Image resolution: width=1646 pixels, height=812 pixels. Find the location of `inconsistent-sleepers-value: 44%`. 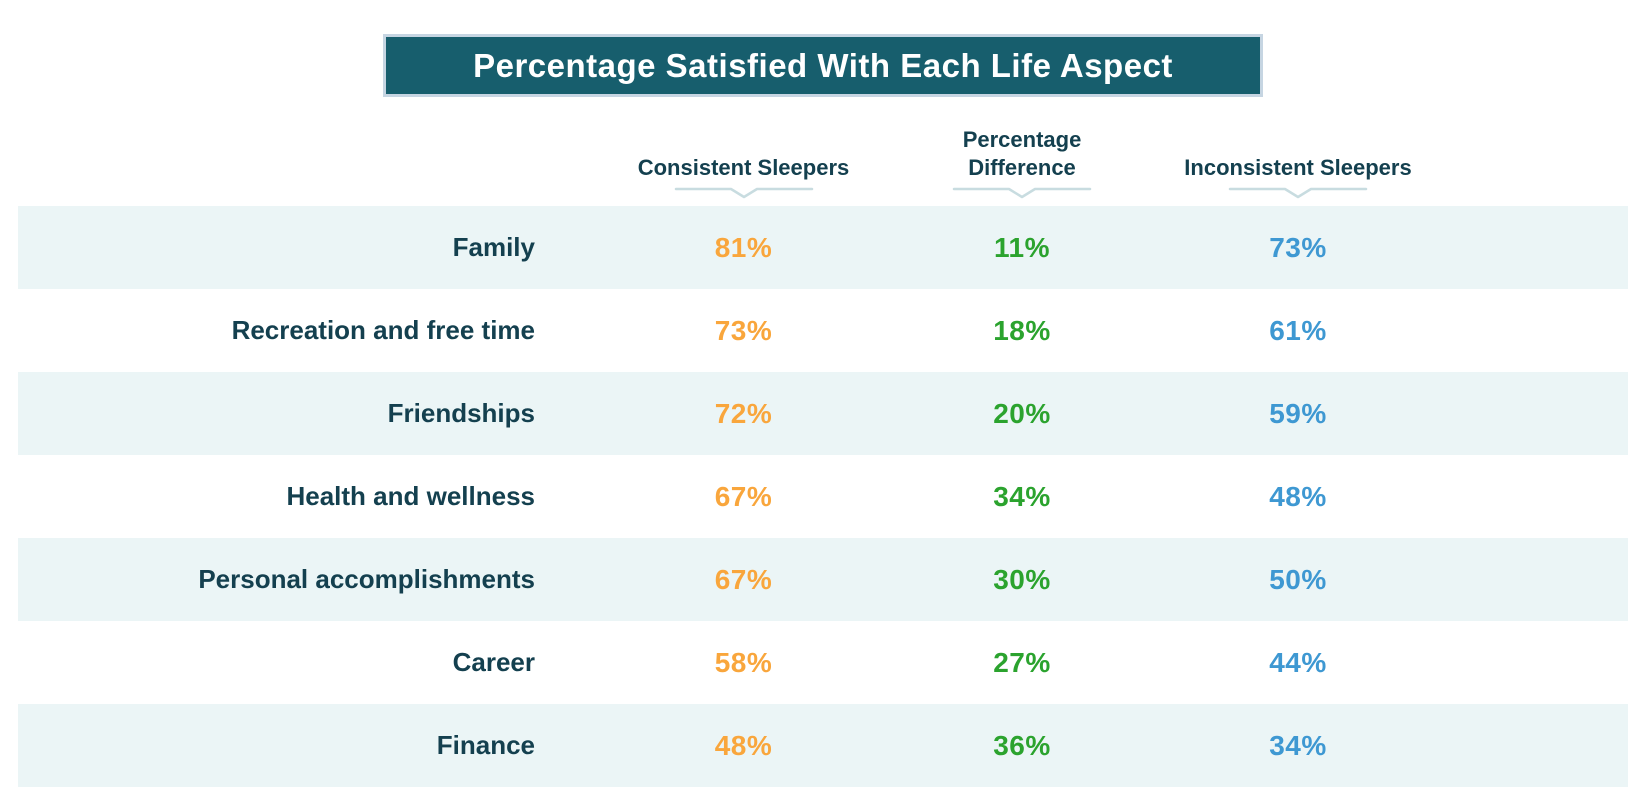

inconsistent-sleepers-value: 44% is located at coordinates (1298, 662).